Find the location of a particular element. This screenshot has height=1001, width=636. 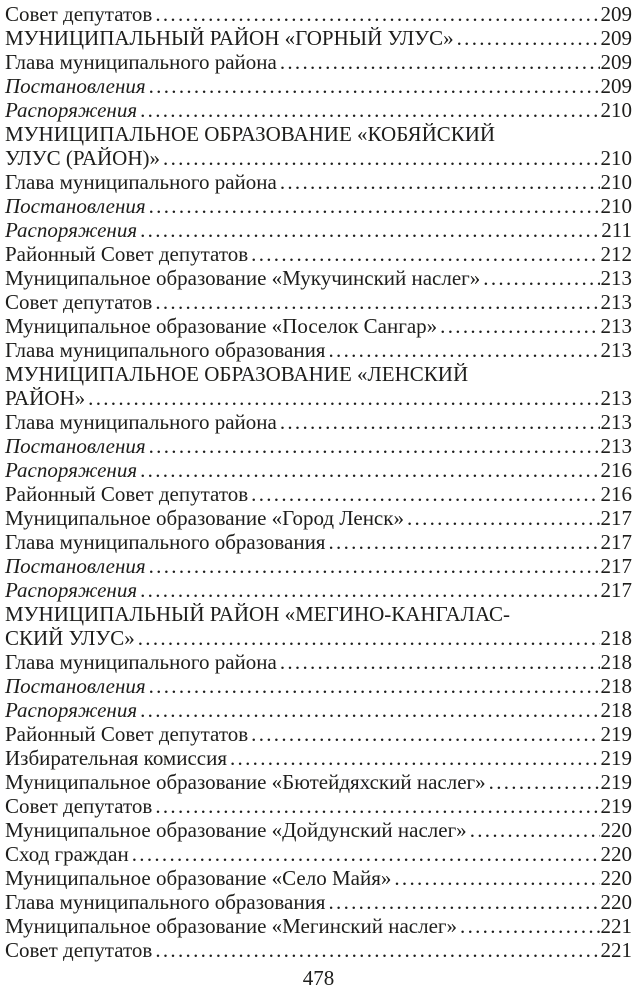

toc-entry-row: Избирательная комиссия 219 is located at coordinates (318, 758).